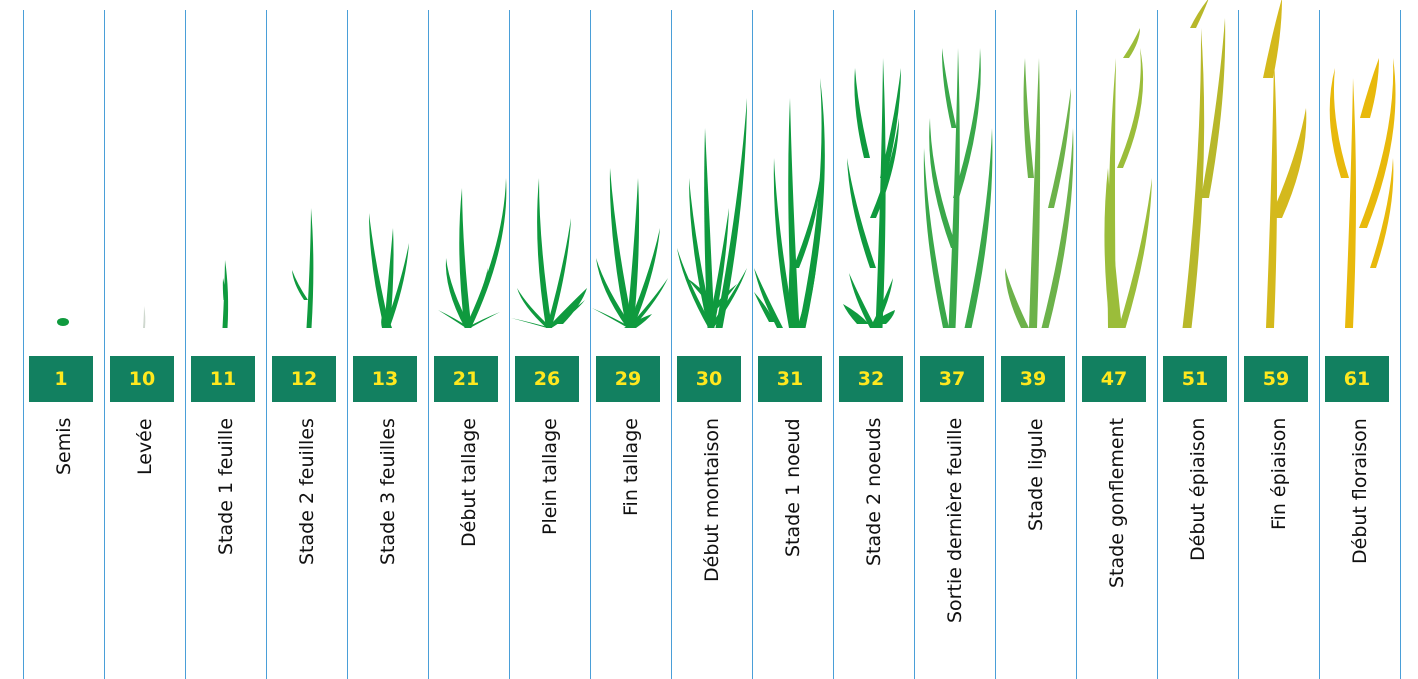 Image resolution: width=1418 pixels, height=679 pixels. What do you see at coordinates (1195, 379) in the screenshot?
I see `stage-code-box: 51` at bounding box center [1195, 379].